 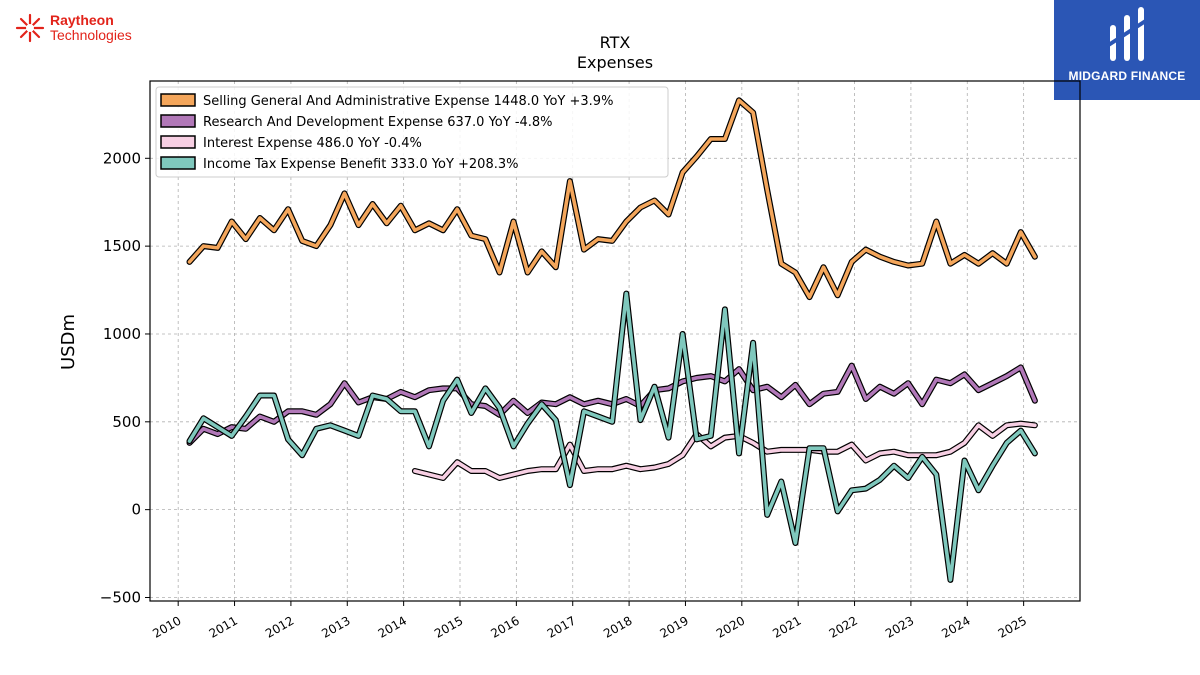 I want to click on x-tick-label: 2022, so click(x=843, y=626).